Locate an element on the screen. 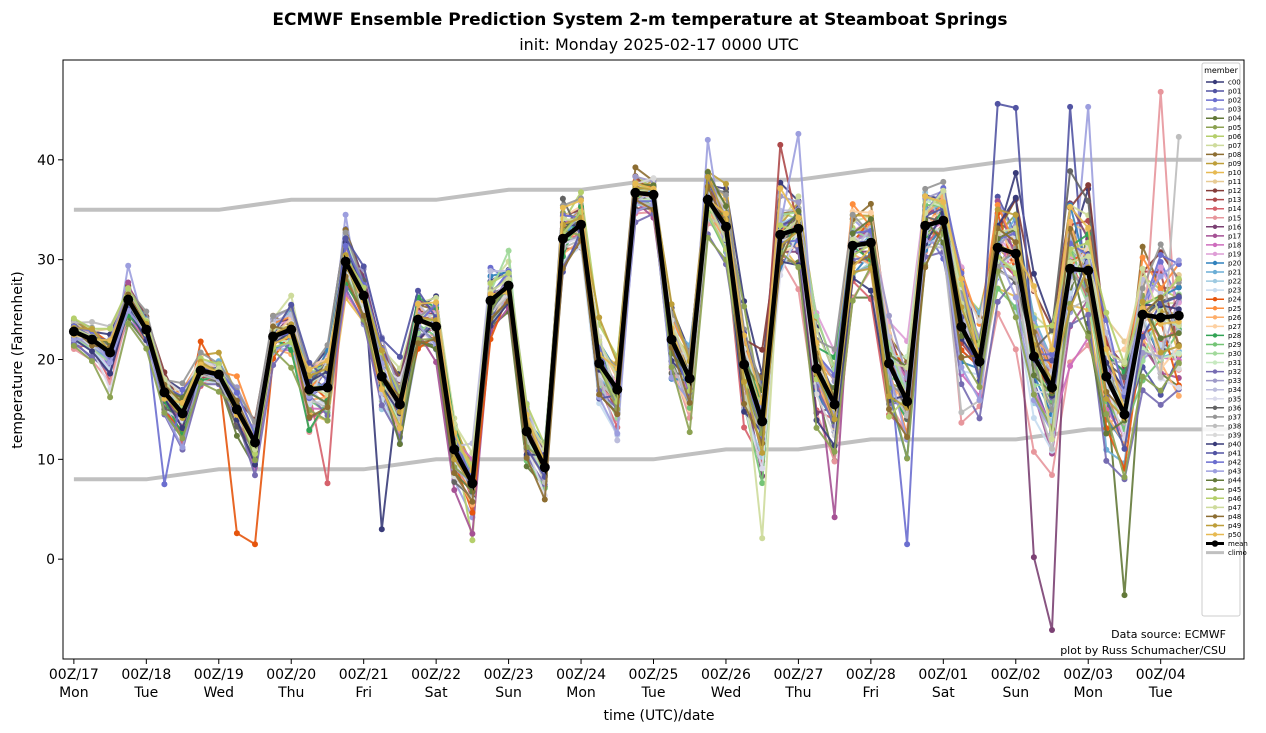 The height and width of the screenshot is (733, 1266). legend-label: p02 is located at coordinates (1234, 101).